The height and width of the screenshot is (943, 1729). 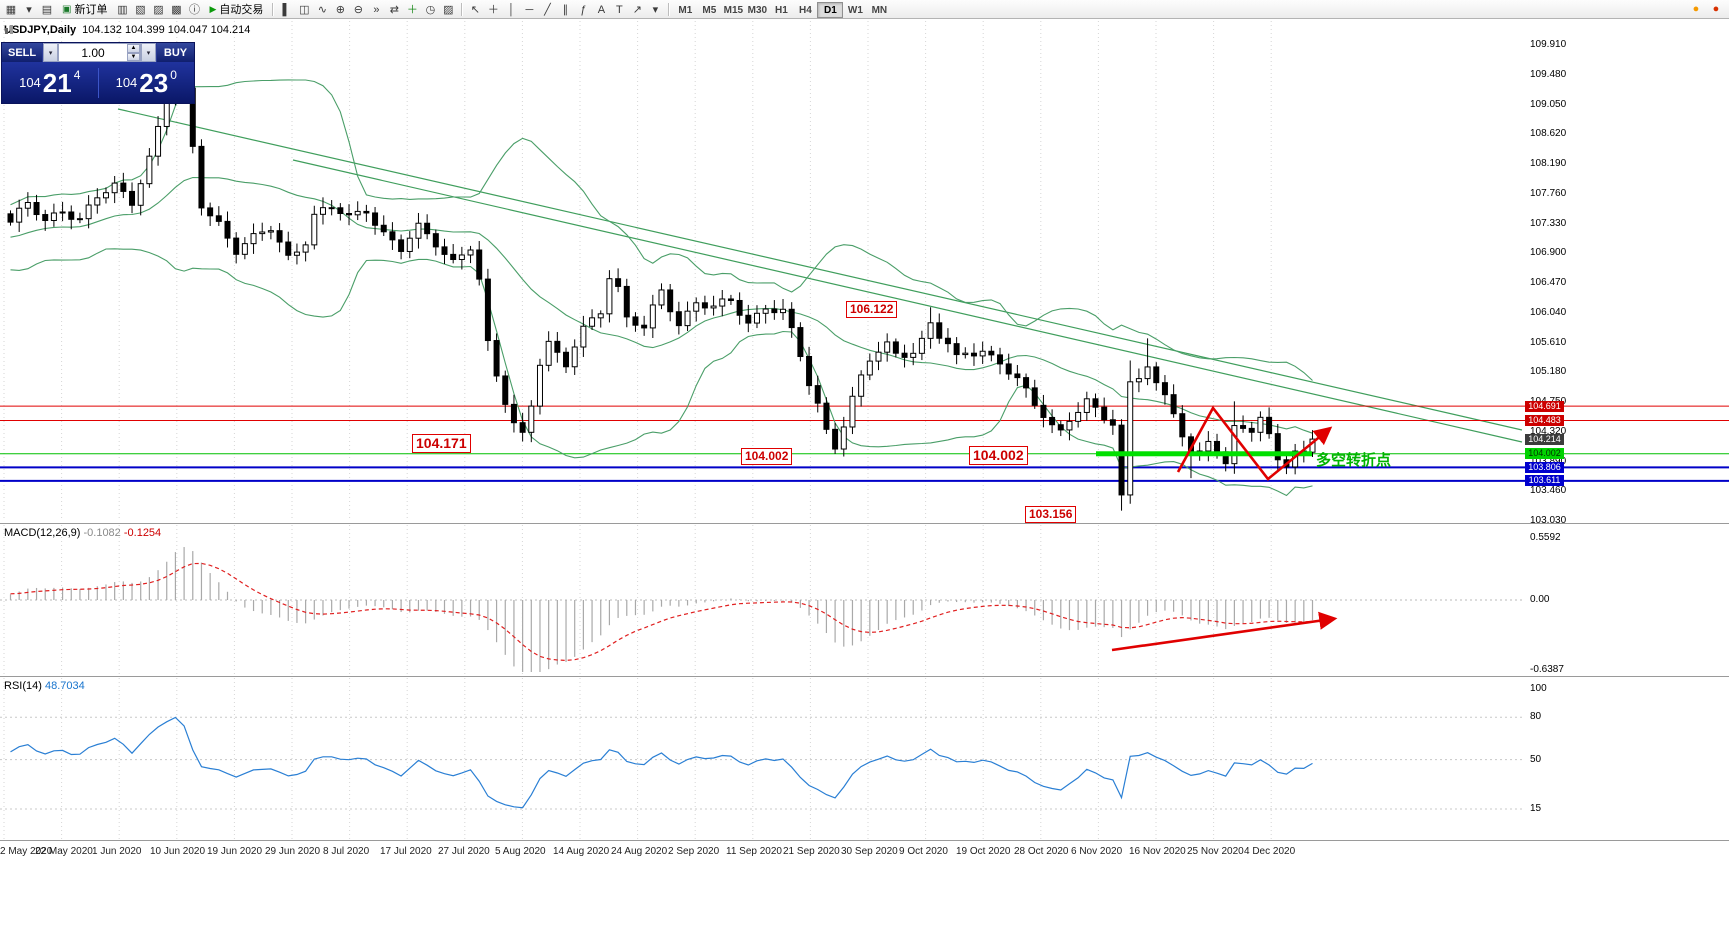 I want to click on ask-price: 104 23 0, so click(x=147, y=82).